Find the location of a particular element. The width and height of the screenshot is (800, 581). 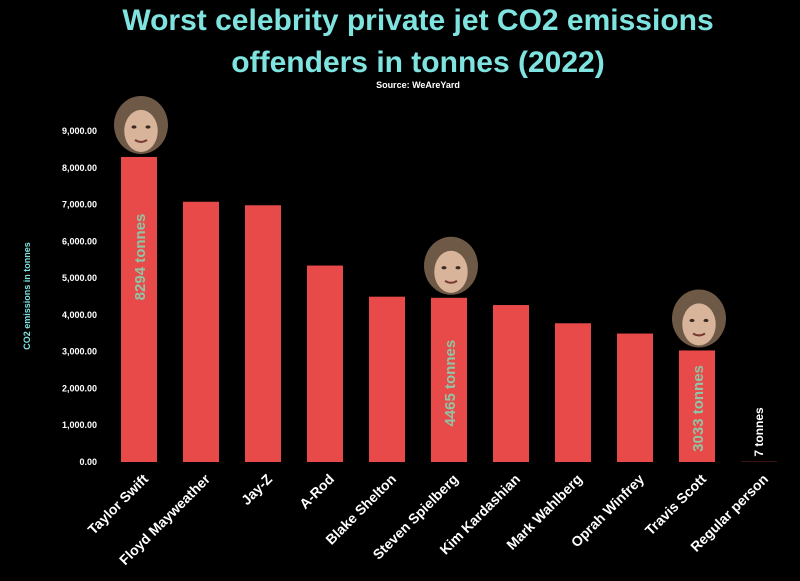

y-axis-label: CO2 emissions in tonnes is located at coordinates (27, 296).